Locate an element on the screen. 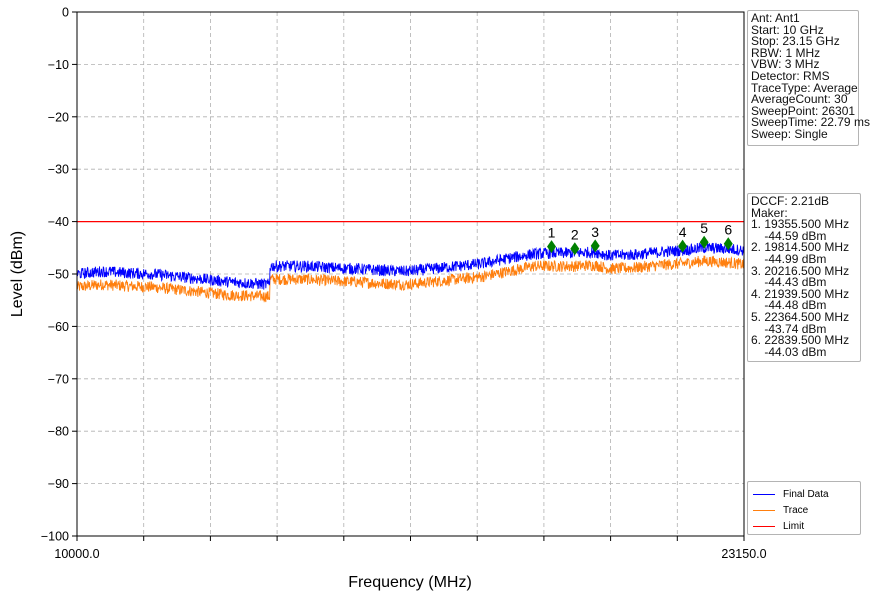 This screenshot has height=595, width=886. info-line: RBW: 1 MHz is located at coordinates (786, 52).